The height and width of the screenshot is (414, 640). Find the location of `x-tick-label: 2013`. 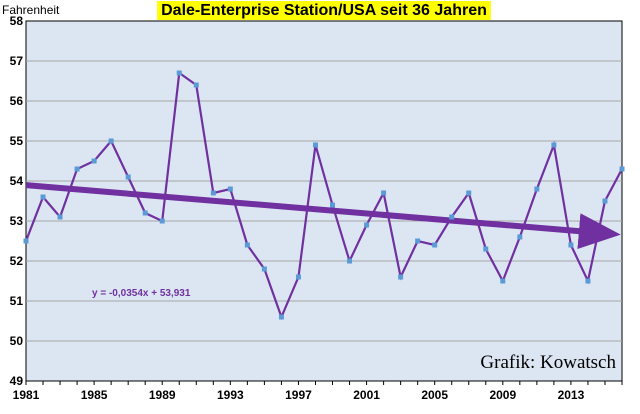

x-tick-label: 2013 is located at coordinates (571, 395).